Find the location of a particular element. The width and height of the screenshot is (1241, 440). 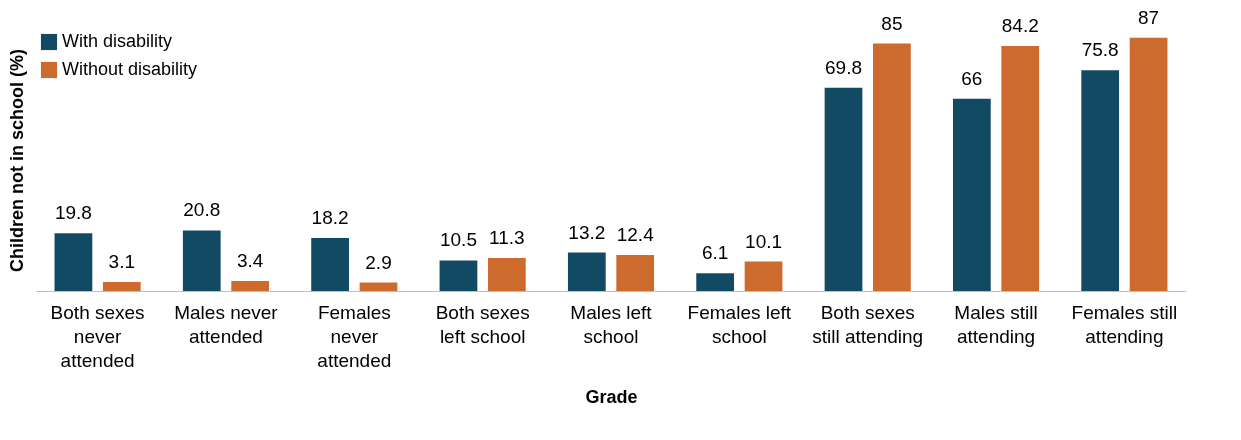

y-axis-title: Children not in school (%) is located at coordinates (16, 160).